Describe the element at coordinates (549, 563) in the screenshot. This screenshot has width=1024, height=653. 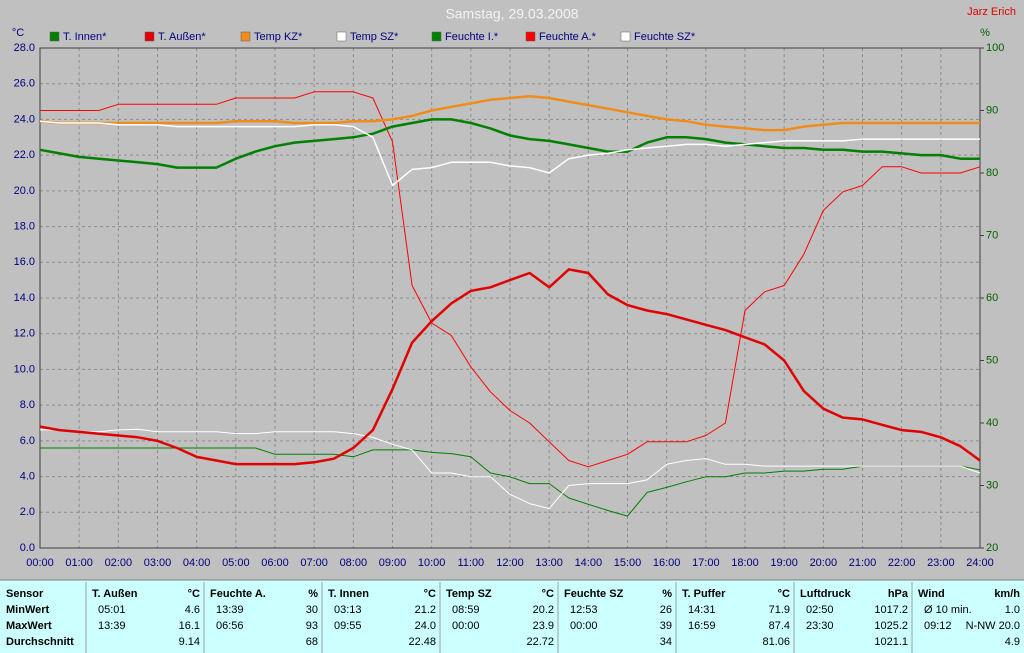
I see `x-tick-label: 13:00` at that location.